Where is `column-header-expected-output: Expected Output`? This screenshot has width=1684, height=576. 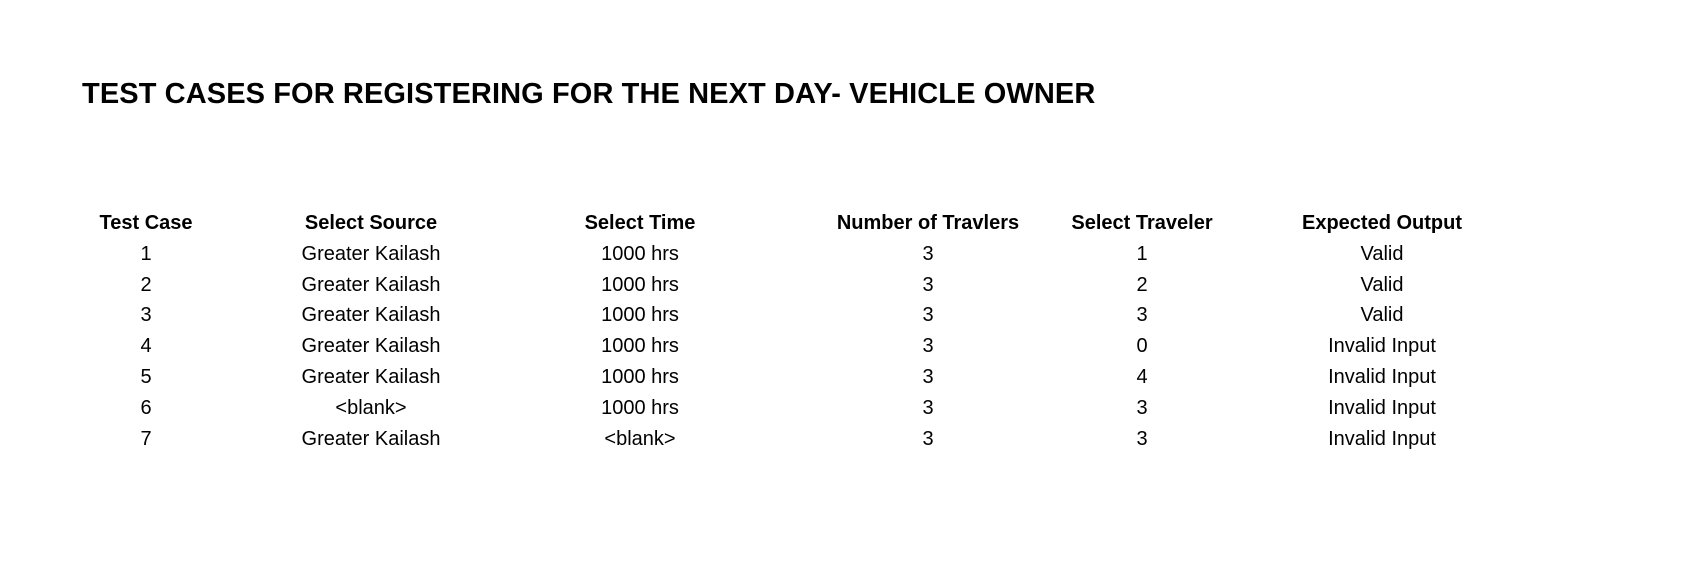 column-header-expected-output: Expected Output is located at coordinates (1382, 223).